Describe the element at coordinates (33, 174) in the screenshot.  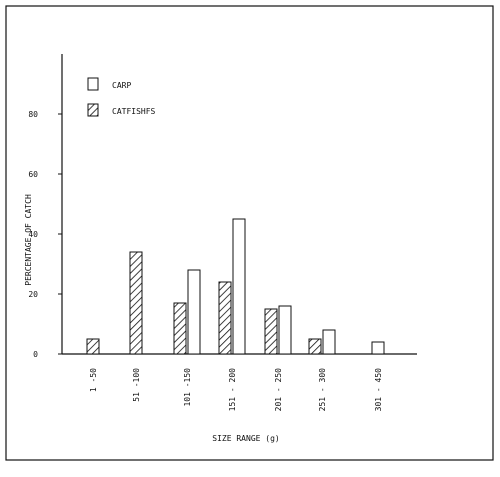
I see `y-tick-label: 60` at that location.